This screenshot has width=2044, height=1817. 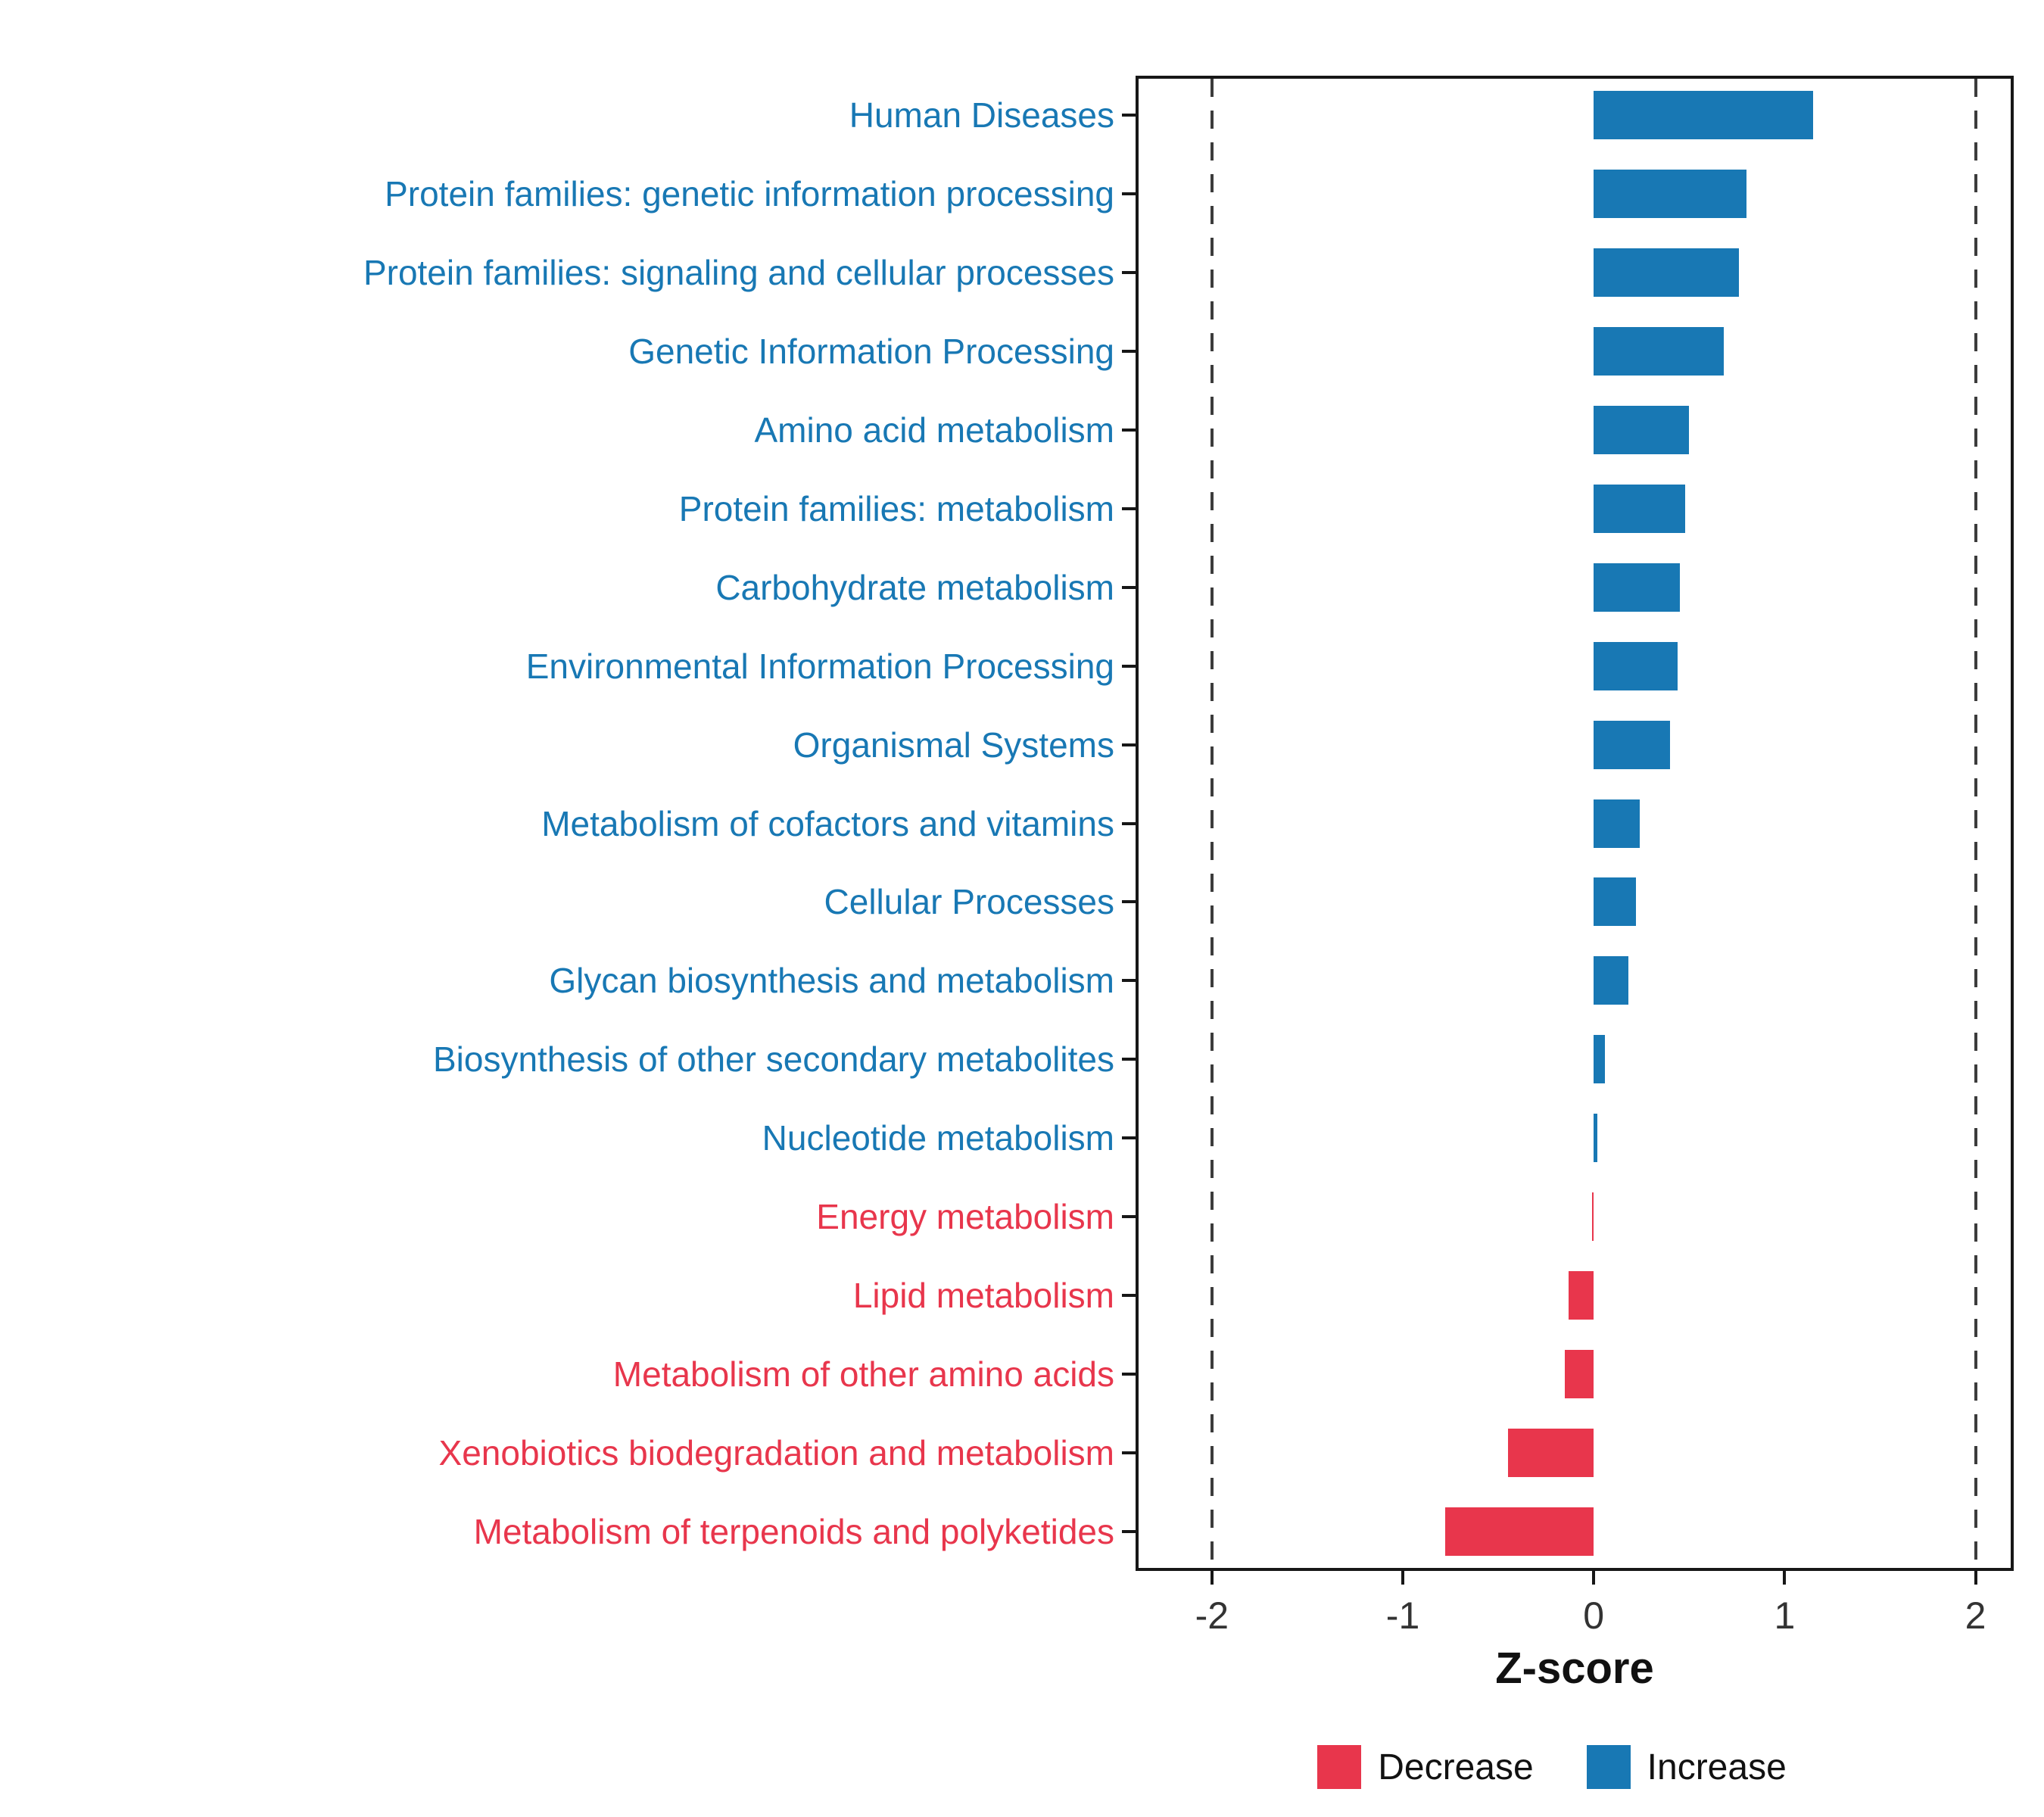 What do you see at coordinates (981, 115) in the screenshot?
I see `category-label: Human Diseases` at bounding box center [981, 115].